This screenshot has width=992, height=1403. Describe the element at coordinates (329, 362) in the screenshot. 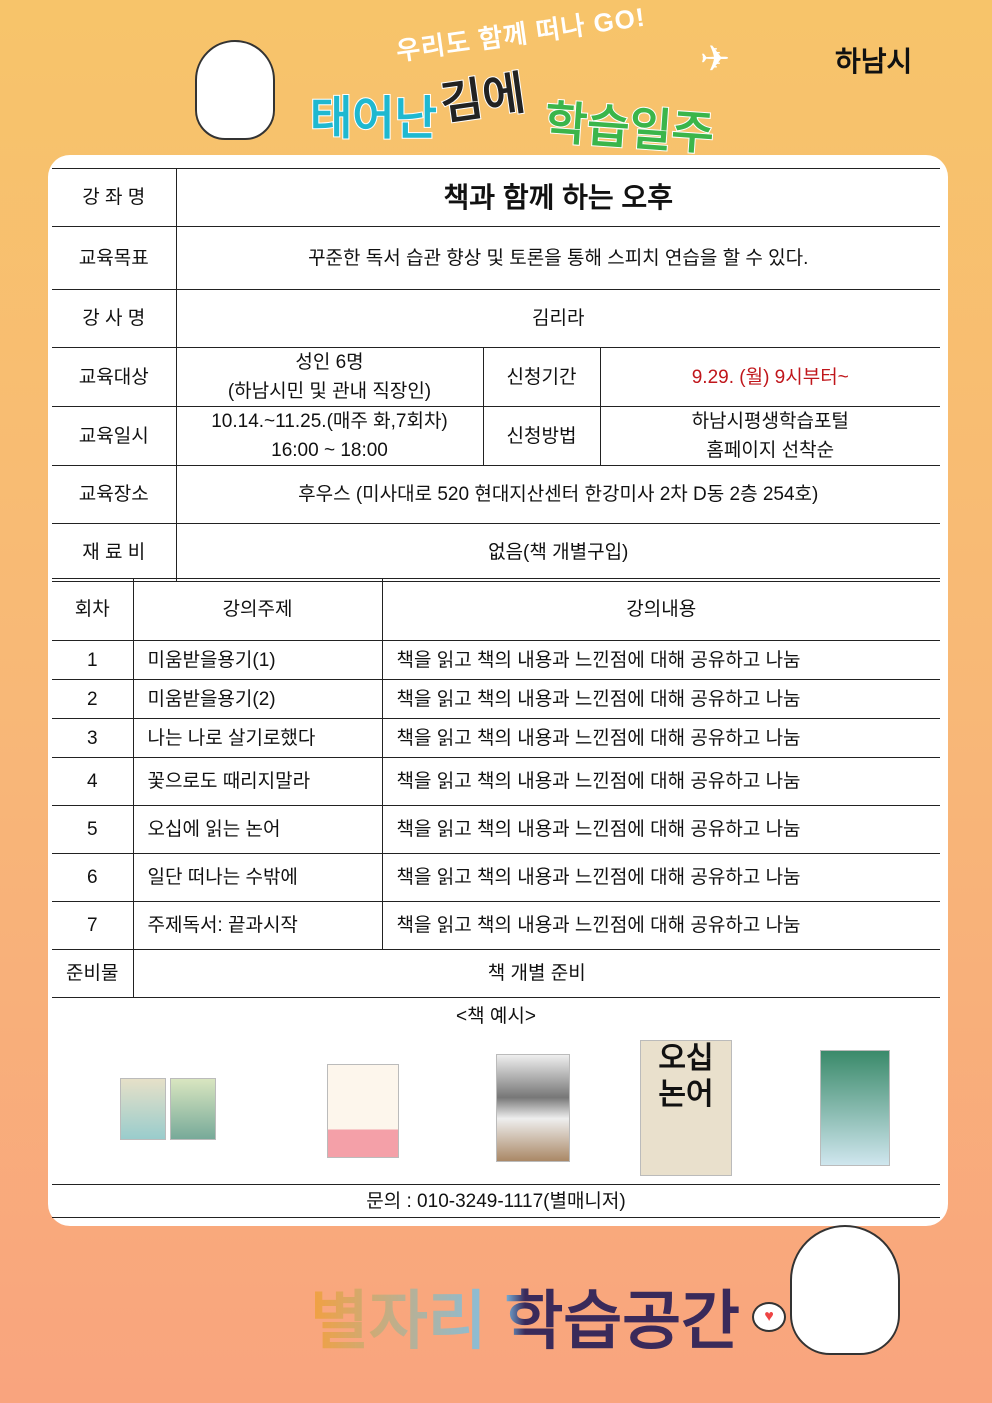

I see `target-line: 성인 6명` at that location.